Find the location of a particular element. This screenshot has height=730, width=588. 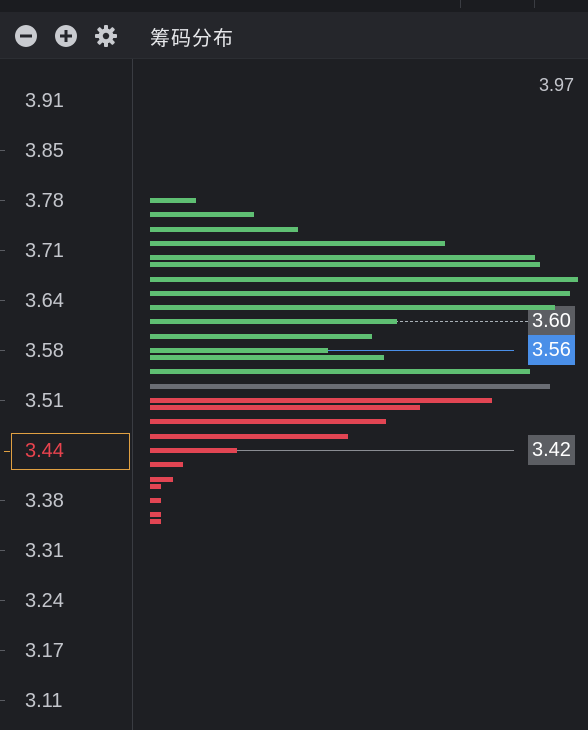

price-tick-label: 3.24 is located at coordinates (44, 601).